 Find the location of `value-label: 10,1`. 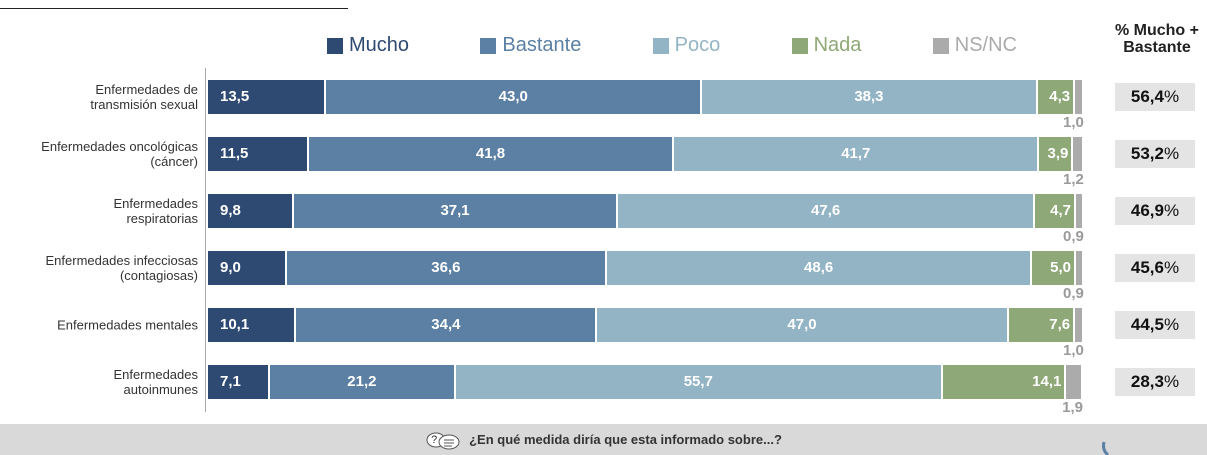

value-label: 10,1 is located at coordinates (235, 324).